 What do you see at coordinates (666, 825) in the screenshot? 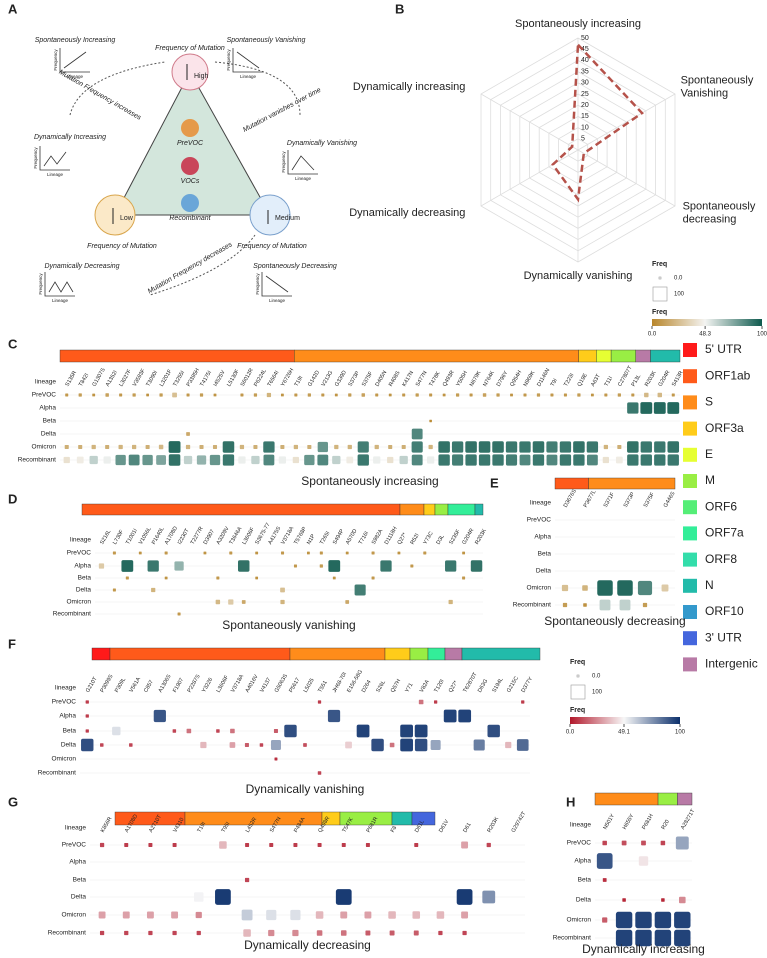
I see `column-label: R20` at bounding box center [666, 825].